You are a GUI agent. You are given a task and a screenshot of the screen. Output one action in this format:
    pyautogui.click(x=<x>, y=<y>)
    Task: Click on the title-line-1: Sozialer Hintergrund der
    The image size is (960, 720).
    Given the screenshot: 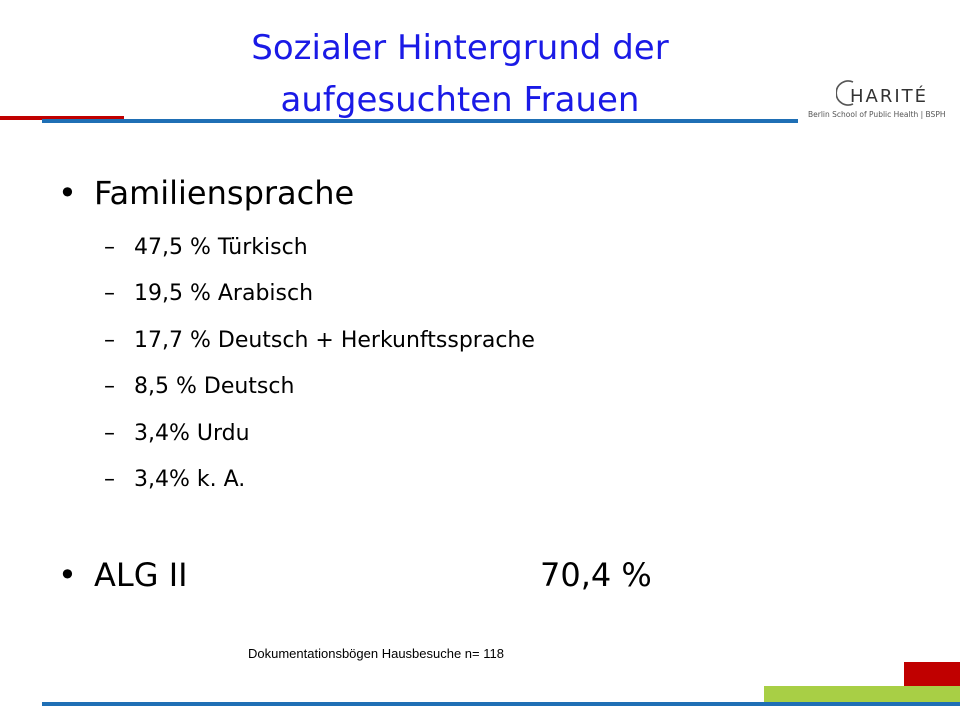 What is the action you would take?
    pyautogui.click(x=460, y=48)
    